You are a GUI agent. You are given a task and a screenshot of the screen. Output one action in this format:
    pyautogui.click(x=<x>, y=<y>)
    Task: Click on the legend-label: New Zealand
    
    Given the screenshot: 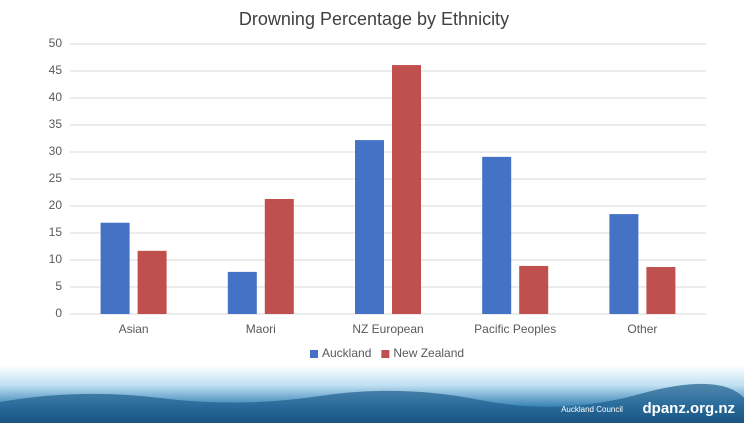 What is the action you would take?
    pyautogui.click(x=428, y=353)
    